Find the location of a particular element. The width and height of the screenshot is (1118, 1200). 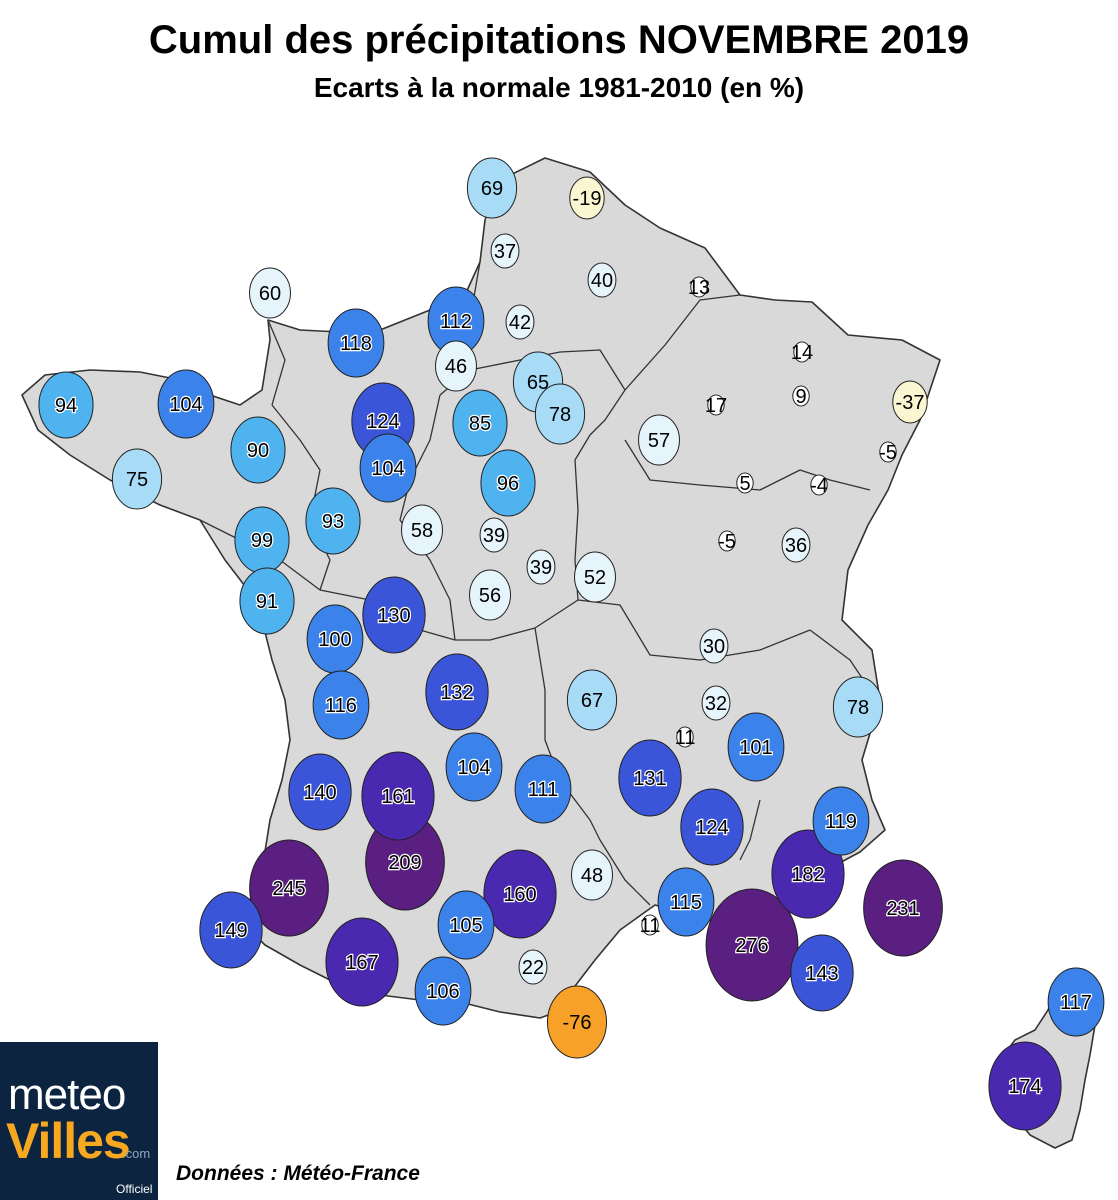

station-value: 167 is located at coordinates (361, 963).